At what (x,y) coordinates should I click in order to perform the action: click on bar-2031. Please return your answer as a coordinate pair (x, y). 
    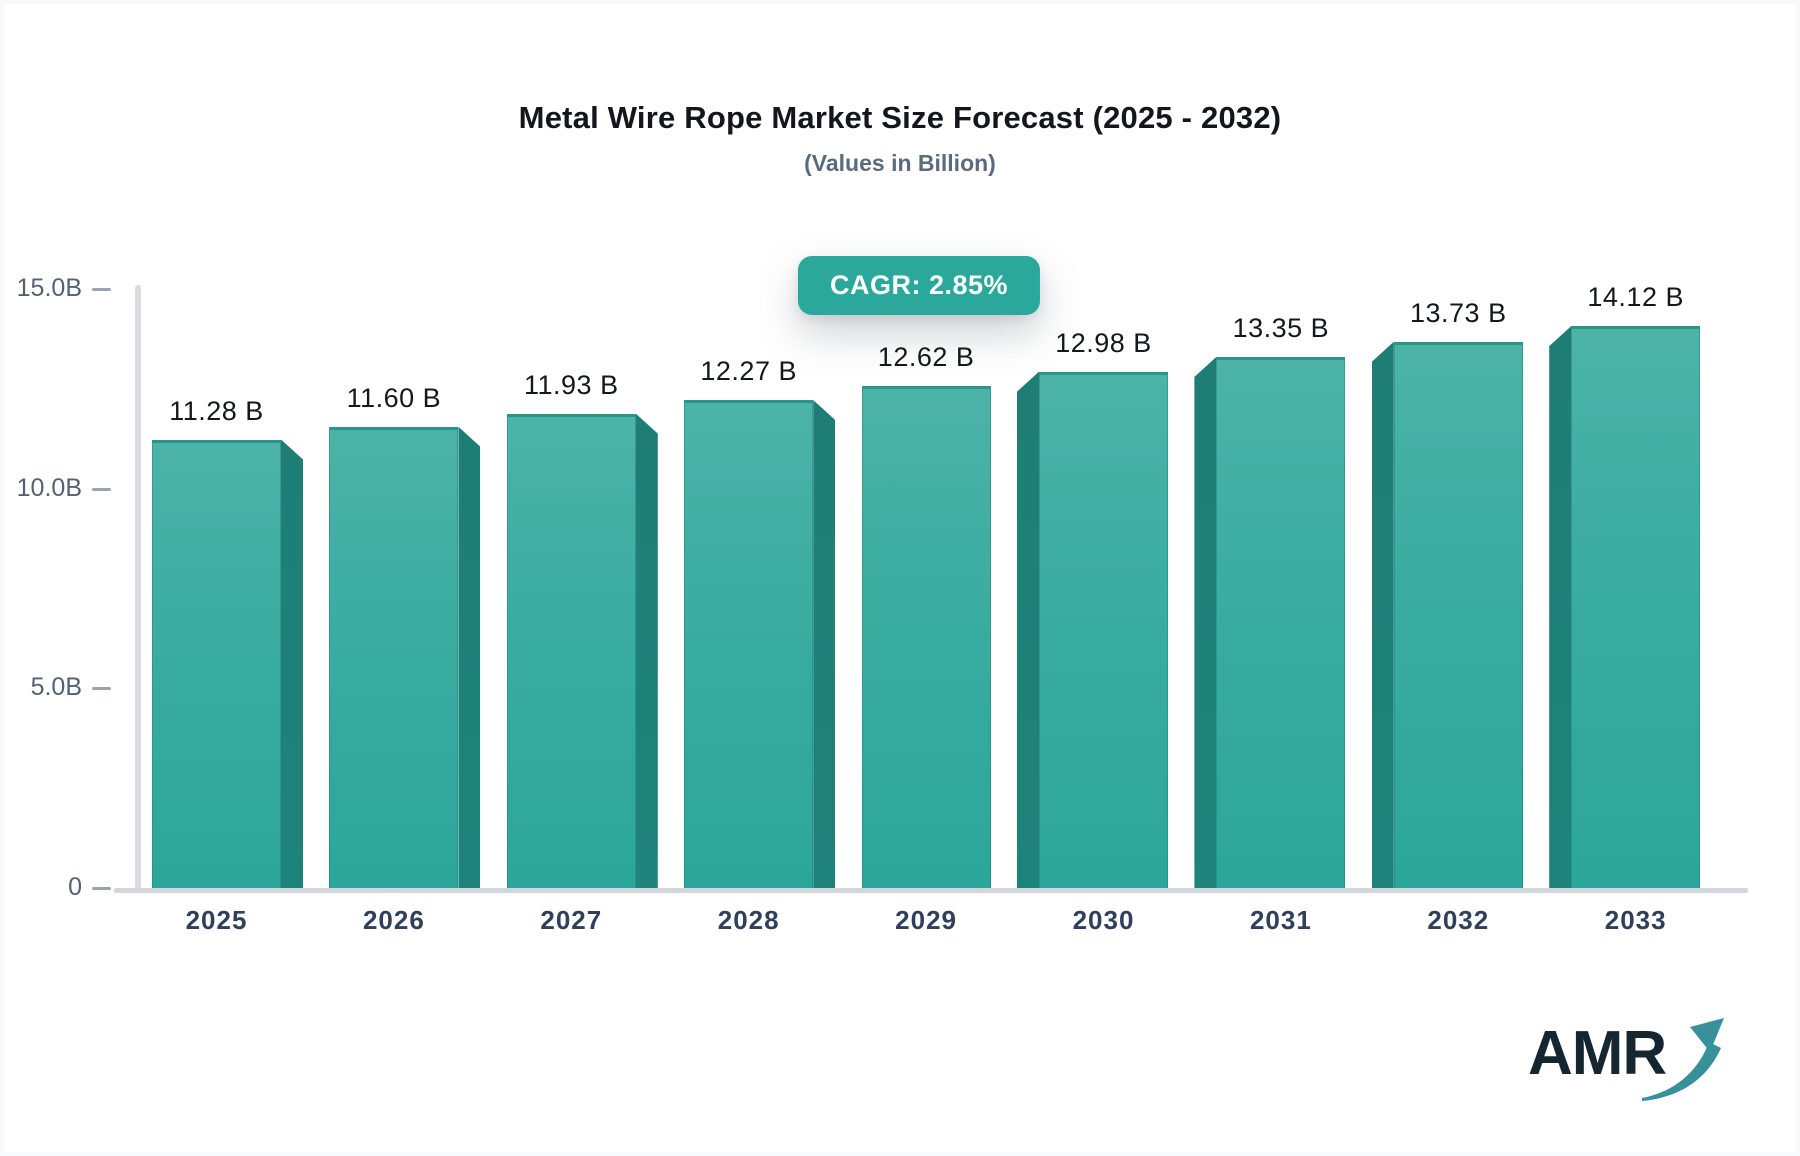
    Looking at the image, I should click on (1281, 623).